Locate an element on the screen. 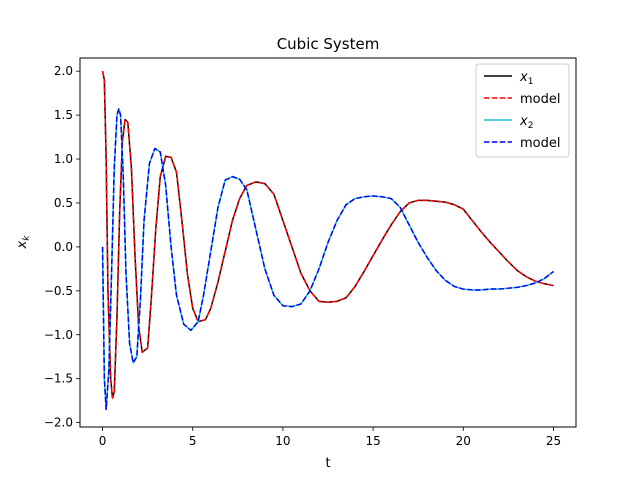 The image size is (640, 480). legend-label-1: model is located at coordinates (540, 99).